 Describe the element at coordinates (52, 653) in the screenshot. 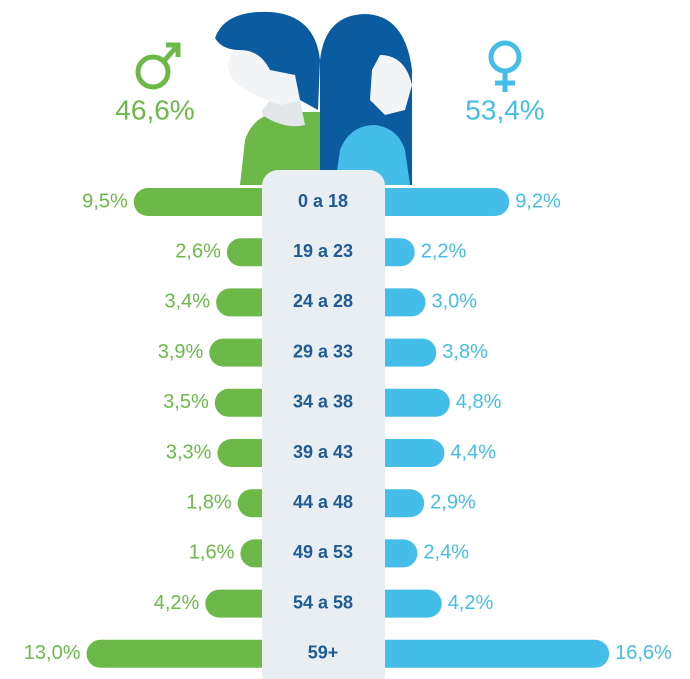

I see `male-value-label: 13,0%` at that location.